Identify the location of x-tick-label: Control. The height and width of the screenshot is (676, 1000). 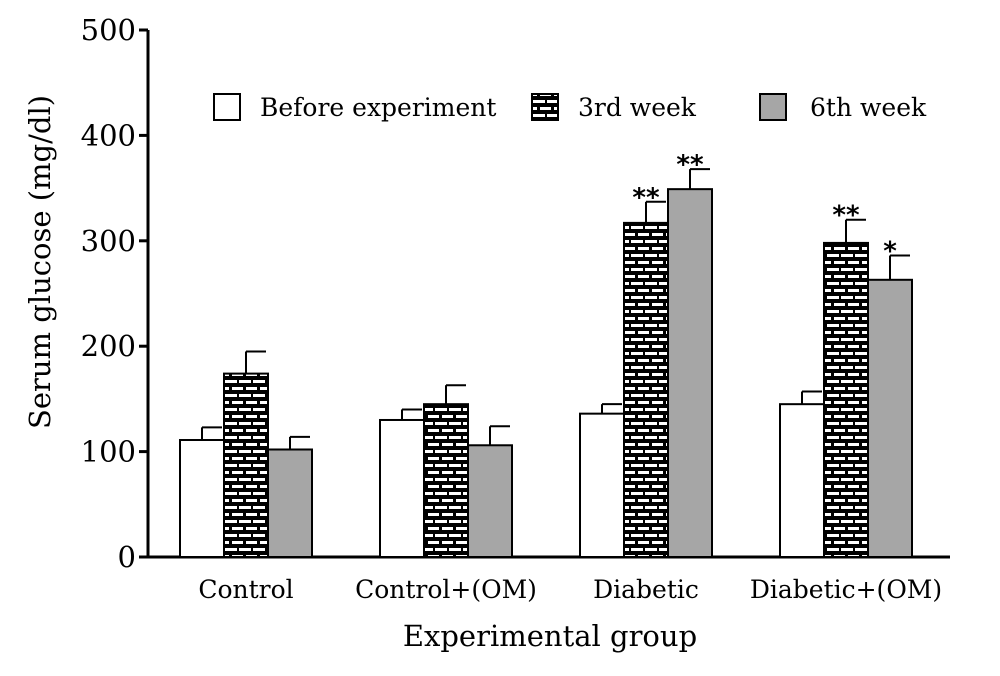
(245, 589).